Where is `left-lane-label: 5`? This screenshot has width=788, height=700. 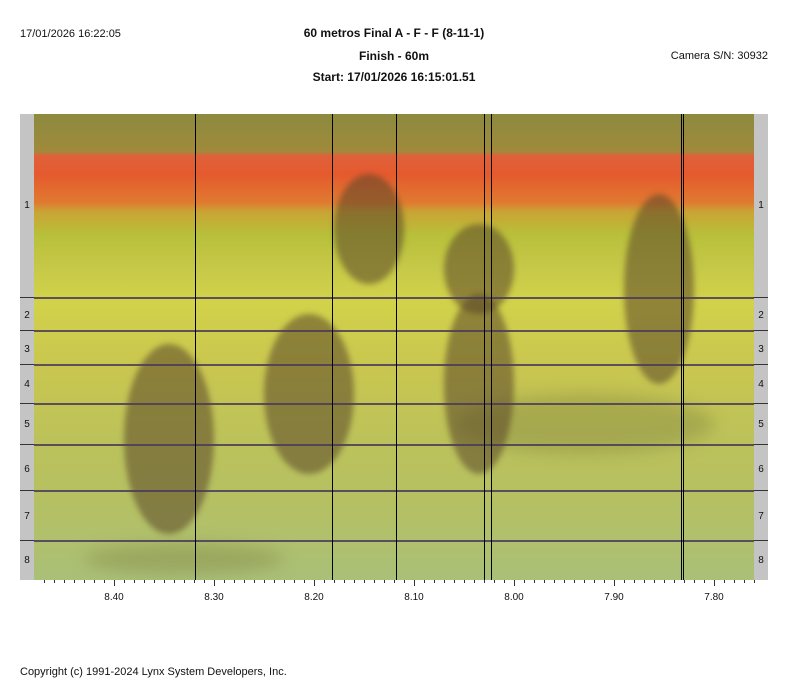
left-lane-label: 5 is located at coordinates (27, 424).